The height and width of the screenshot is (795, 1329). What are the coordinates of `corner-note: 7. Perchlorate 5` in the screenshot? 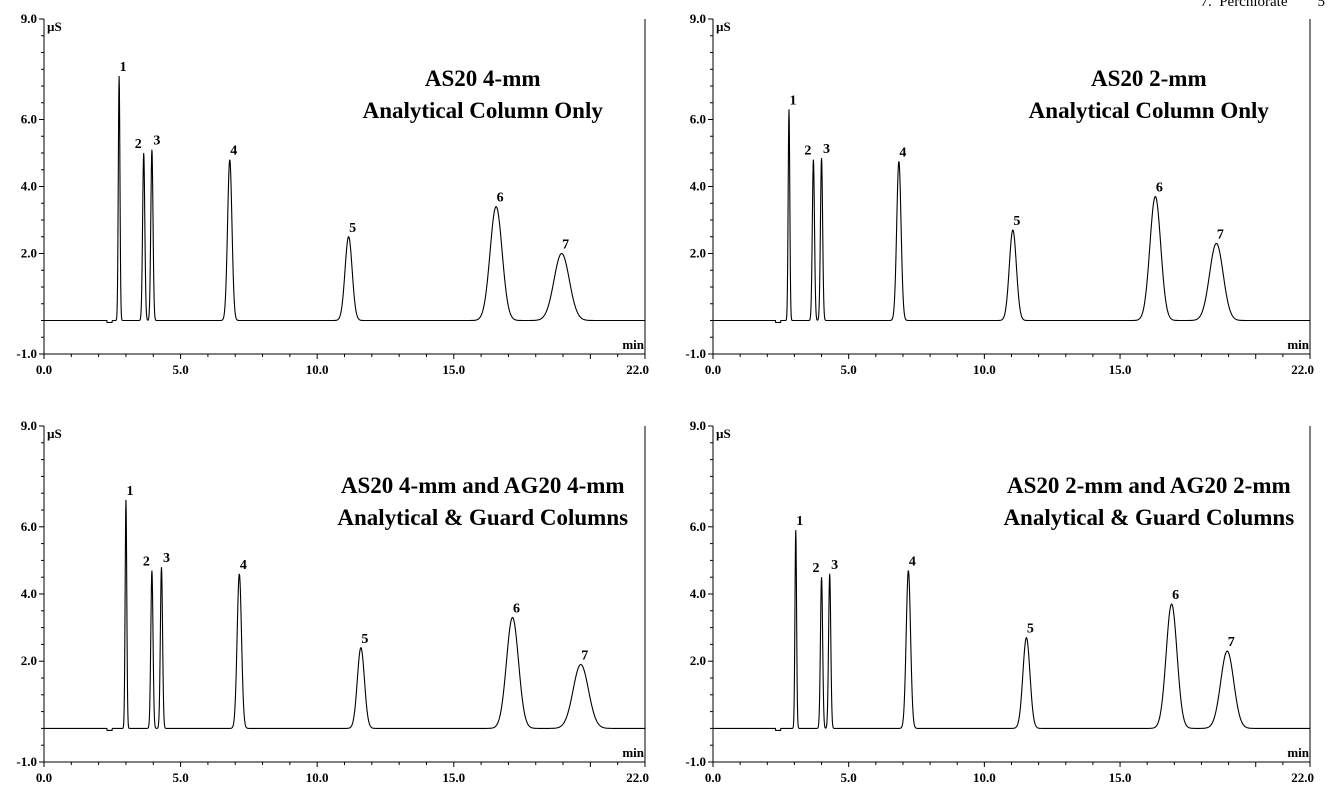 It's located at (1262, 5).